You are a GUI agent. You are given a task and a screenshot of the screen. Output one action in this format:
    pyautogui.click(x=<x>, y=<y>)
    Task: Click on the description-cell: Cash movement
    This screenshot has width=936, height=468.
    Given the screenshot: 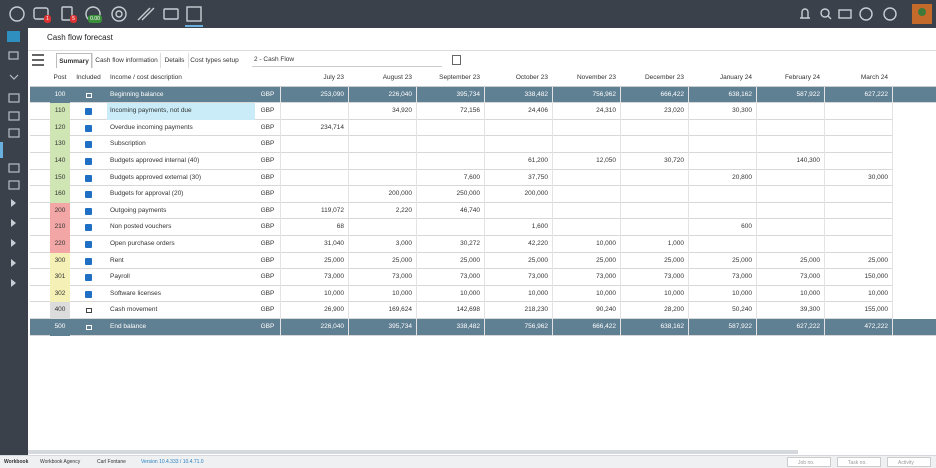 What is the action you would take?
    pyautogui.click(x=134, y=310)
    